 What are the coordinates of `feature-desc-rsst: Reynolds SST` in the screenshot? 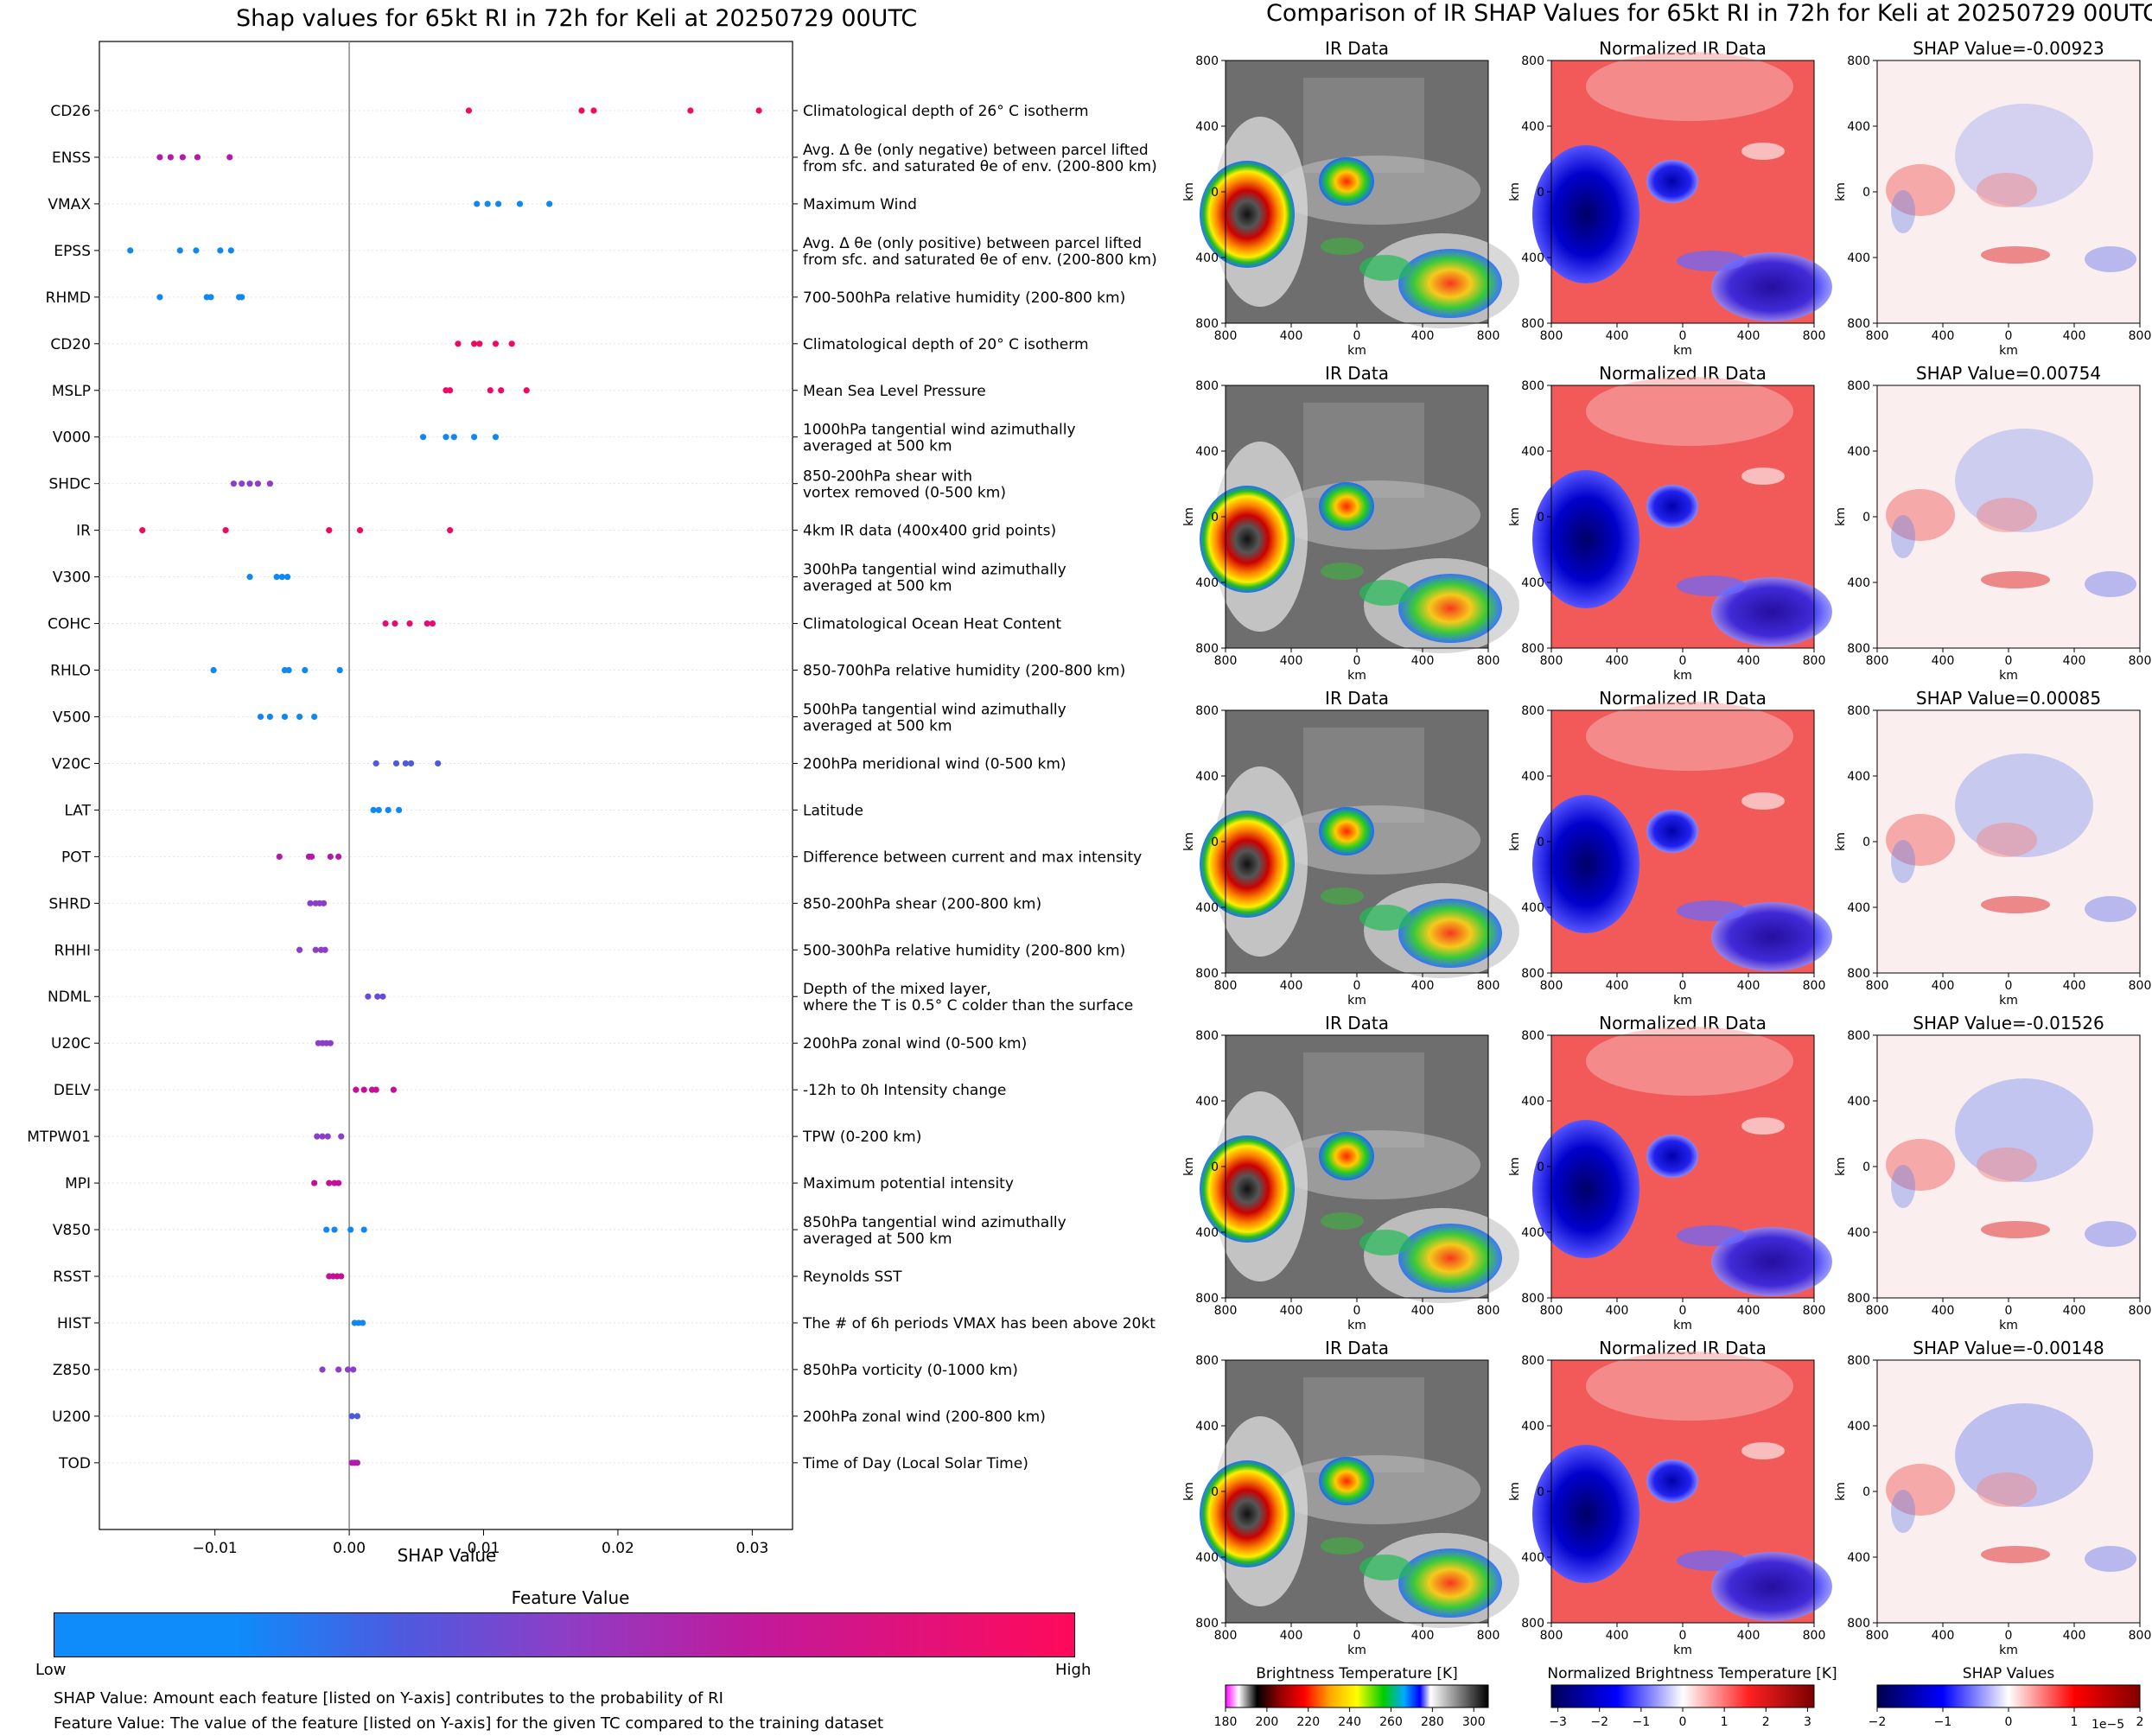 It's located at (852, 1277).